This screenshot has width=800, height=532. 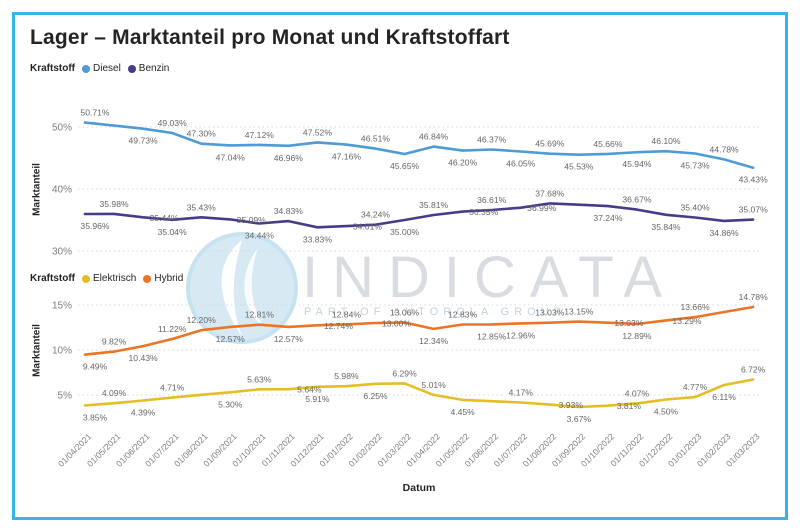 What do you see at coordinates (143, 412) in the screenshot?
I see `data-label: 4.39%` at bounding box center [143, 412].